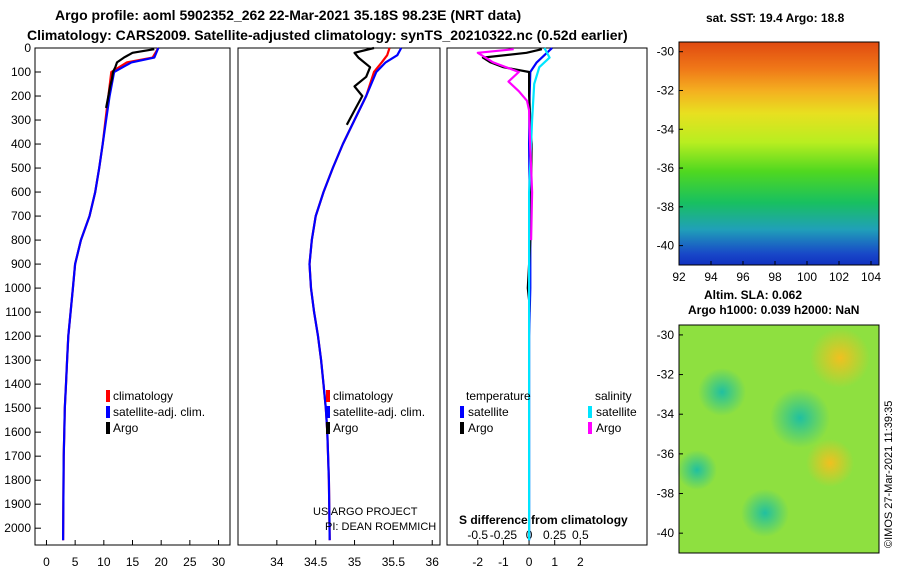 The image size is (900, 580). I want to click on sst-lat-tick-label: -38, so click(666, 207).